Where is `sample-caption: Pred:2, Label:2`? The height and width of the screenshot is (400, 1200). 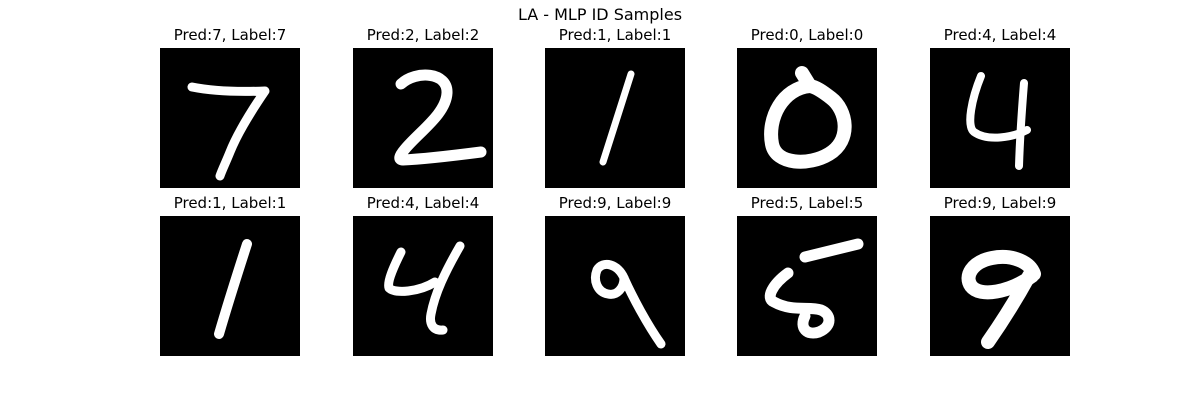 sample-caption: Pred:2, Label:2 is located at coordinates (423, 35).